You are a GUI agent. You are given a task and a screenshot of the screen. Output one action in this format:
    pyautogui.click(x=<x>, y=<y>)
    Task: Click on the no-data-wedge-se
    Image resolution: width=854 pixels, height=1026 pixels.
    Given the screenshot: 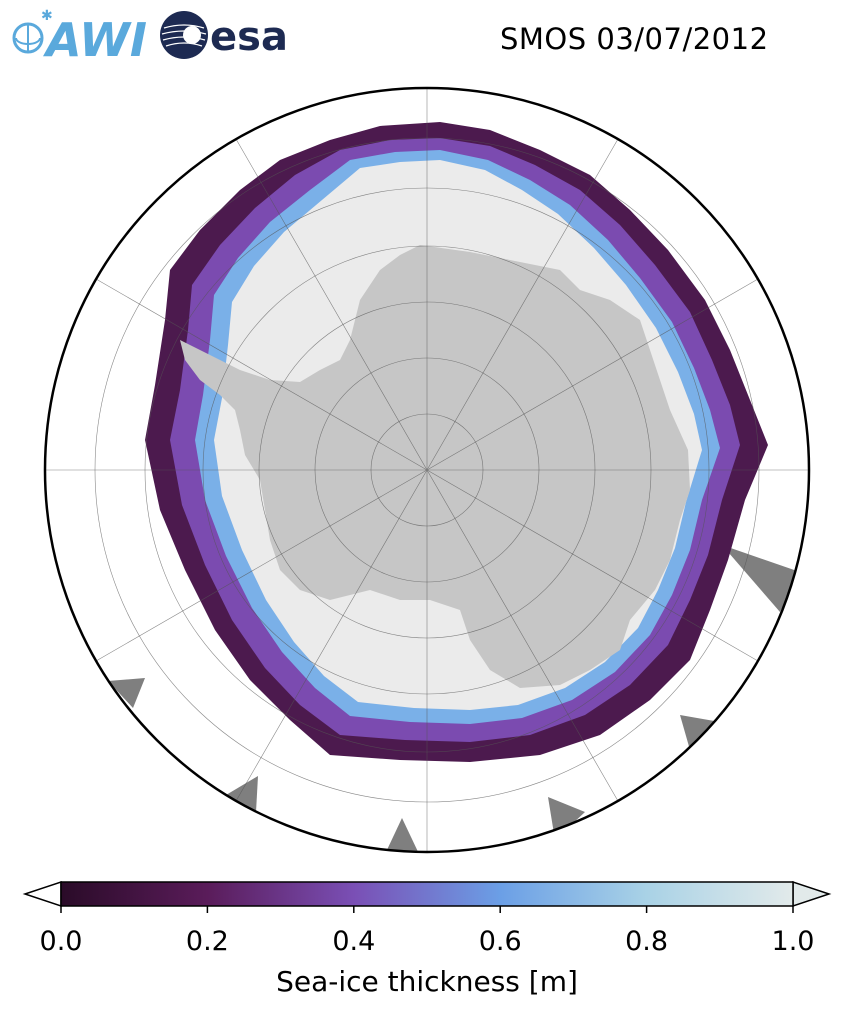 What is the action you would take?
    pyautogui.click(x=700, y=732)
    